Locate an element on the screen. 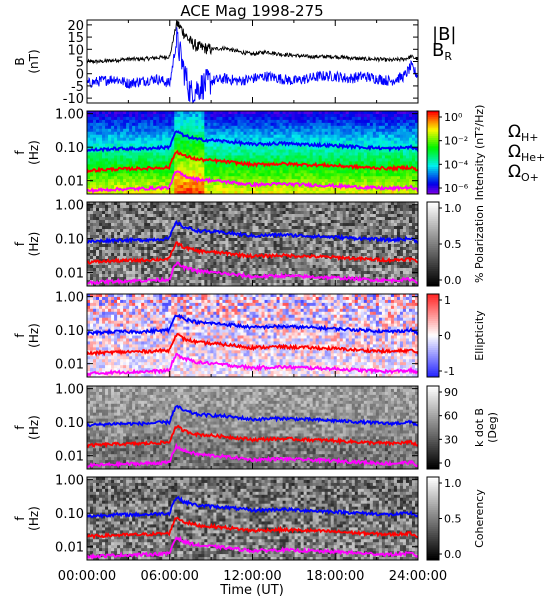  x-tick-label: 24:00:00 is located at coordinates (418, 576).